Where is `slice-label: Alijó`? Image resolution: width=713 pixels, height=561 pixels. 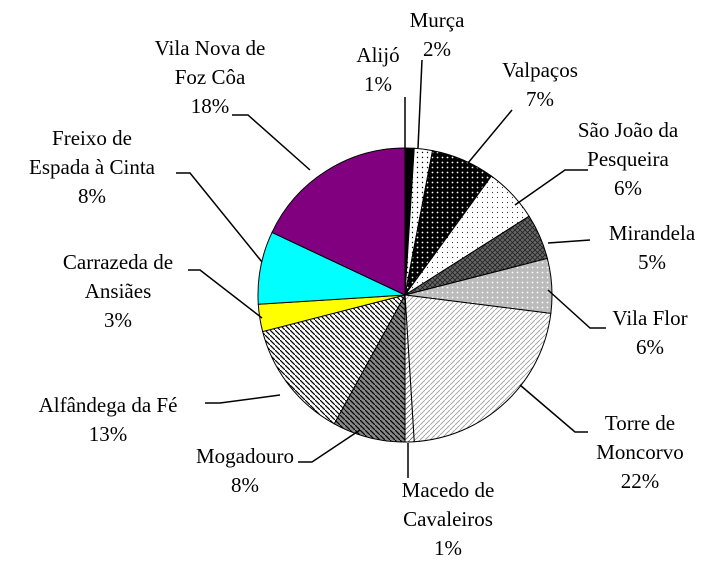 slice-label: Alijó is located at coordinates (377, 55).